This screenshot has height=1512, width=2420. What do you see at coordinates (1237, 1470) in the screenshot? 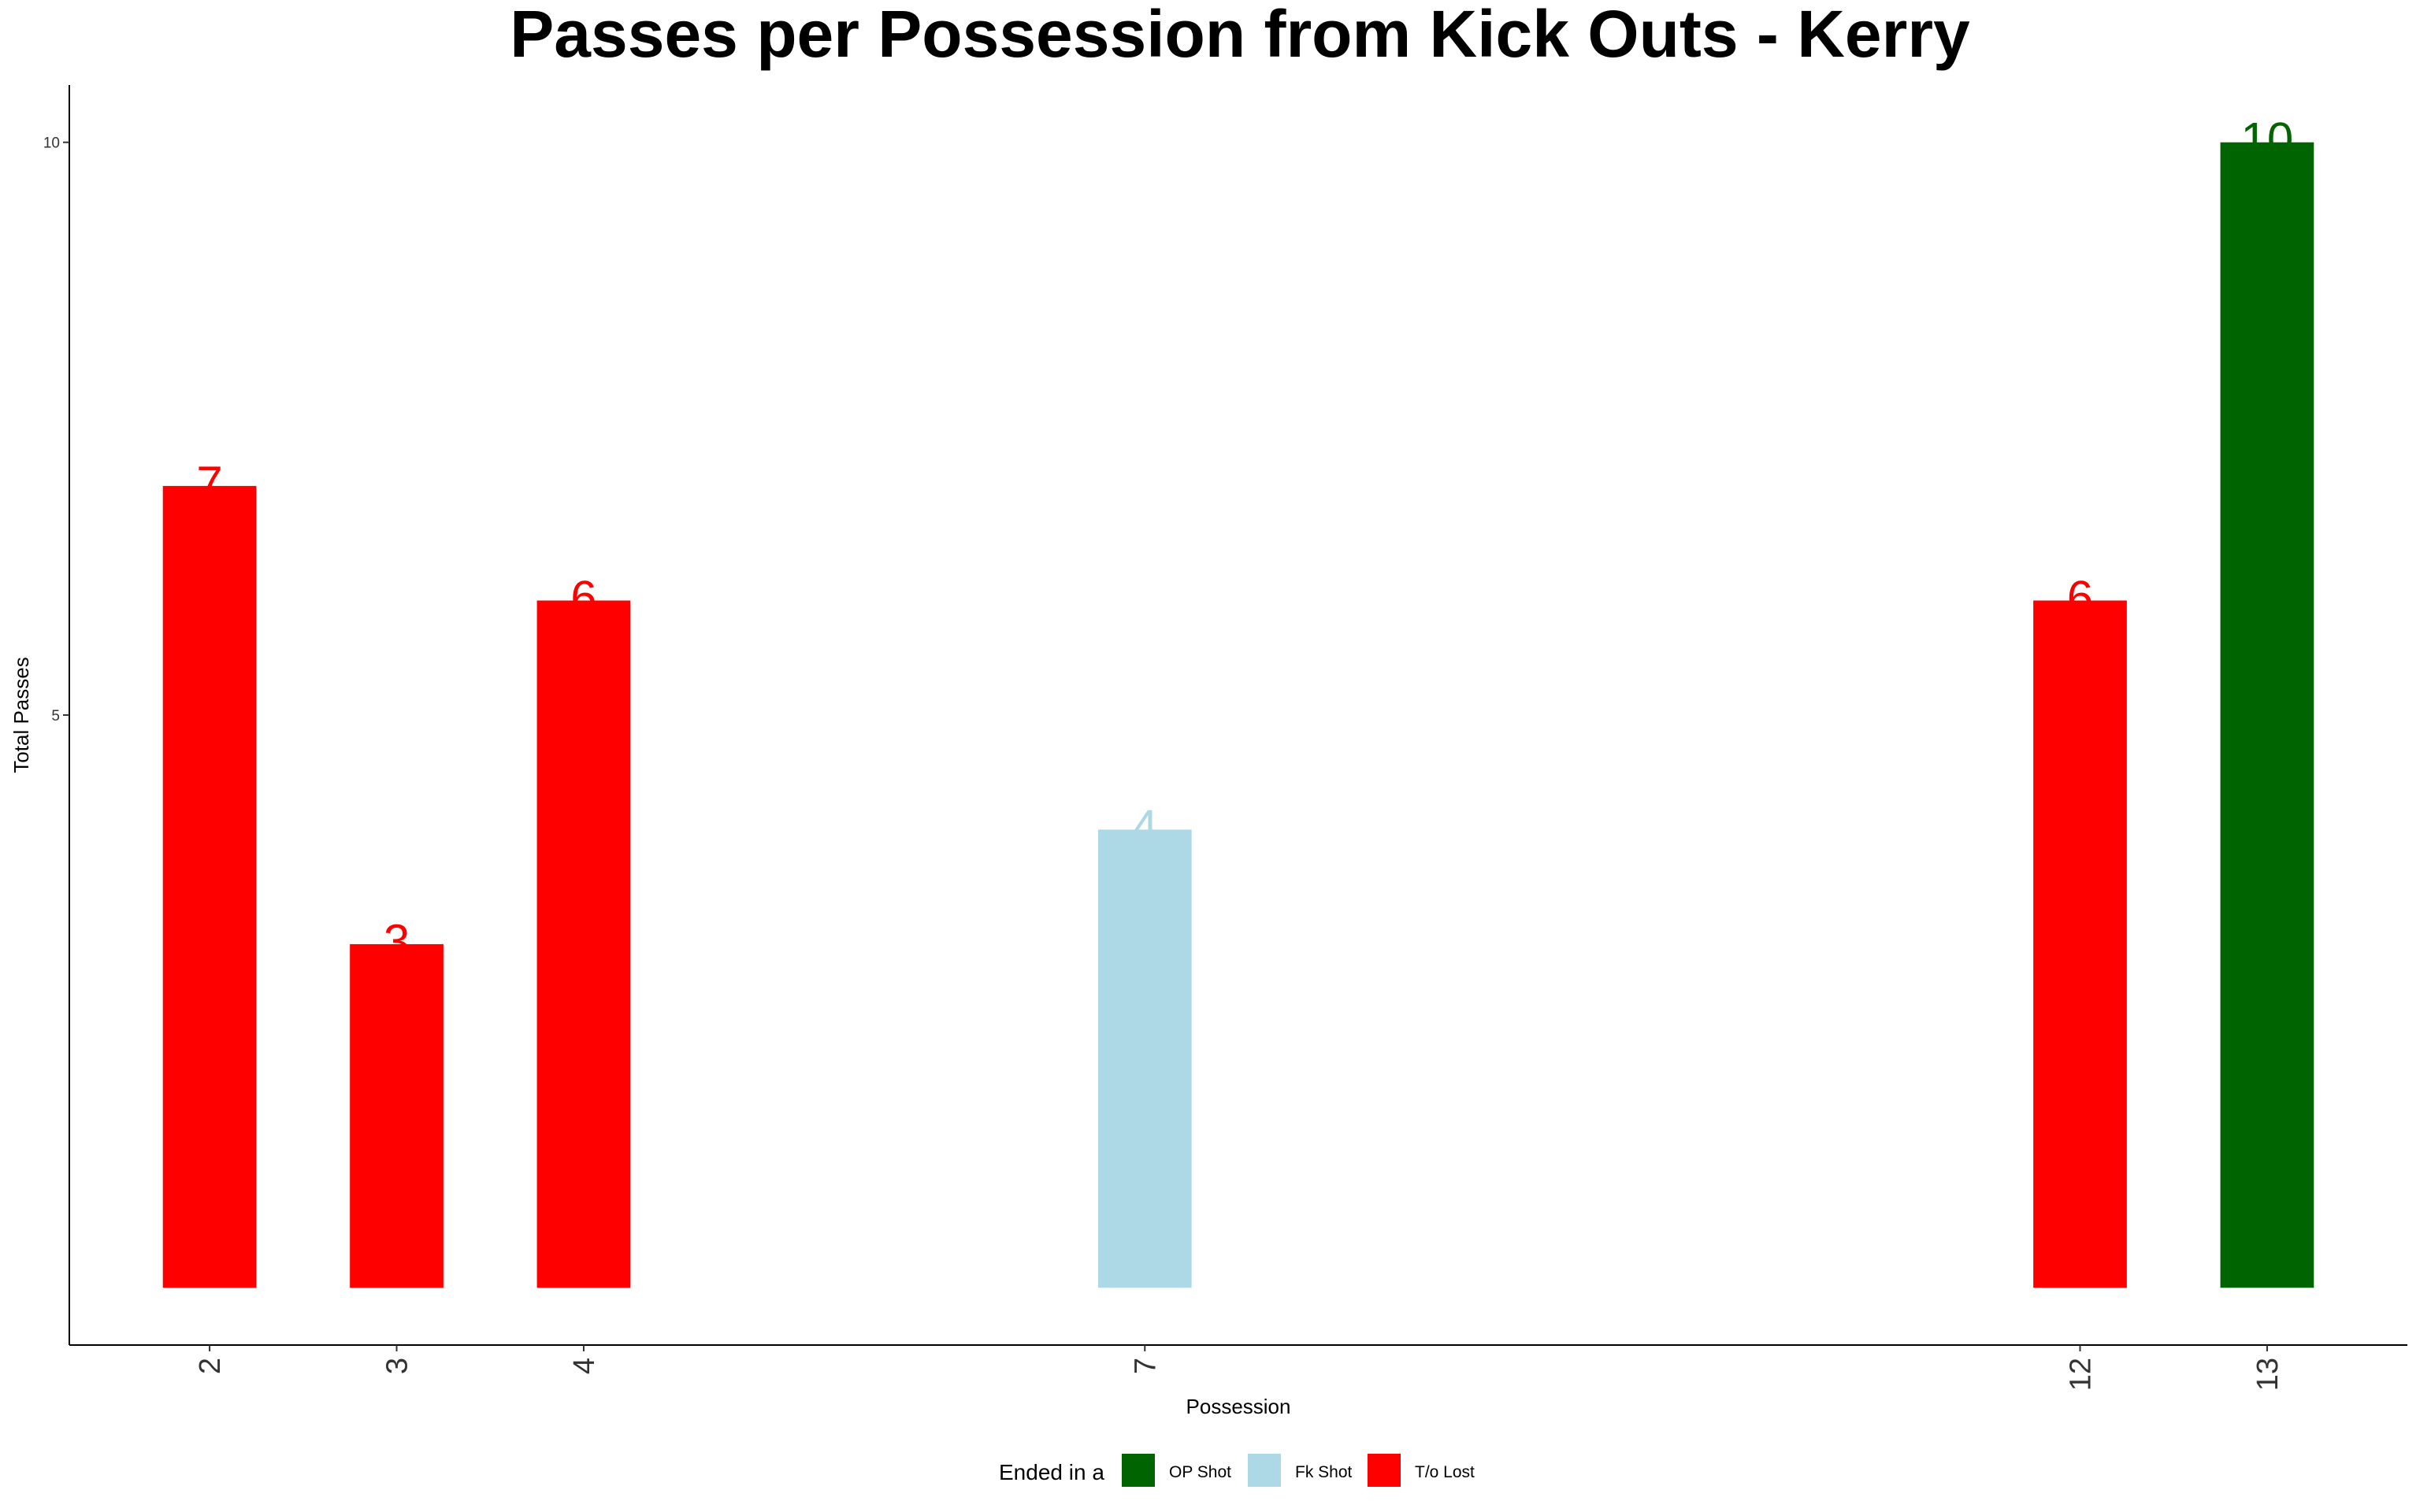
I see `legend: Ended in a OP Shot Fk Shot T/o Lost` at bounding box center [1237, 1470].